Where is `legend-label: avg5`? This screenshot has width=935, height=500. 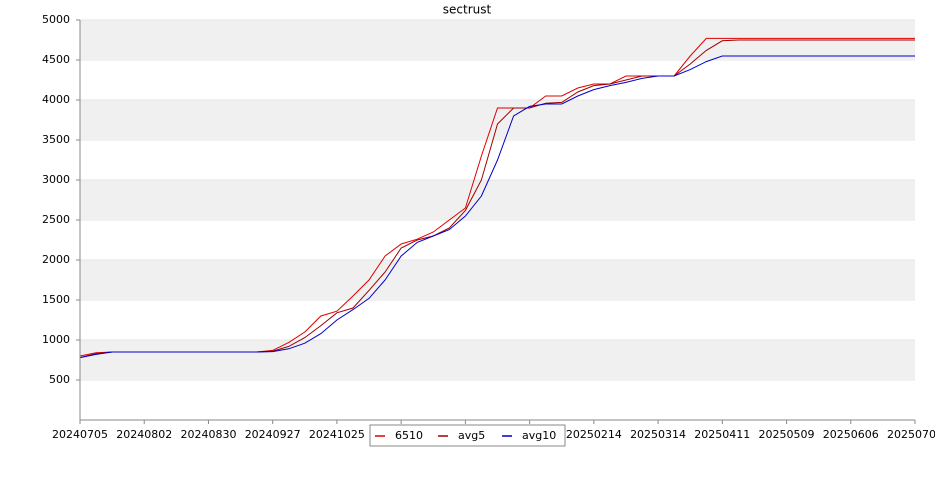 legend-label: avg5 is located at coordinates (471, 435).